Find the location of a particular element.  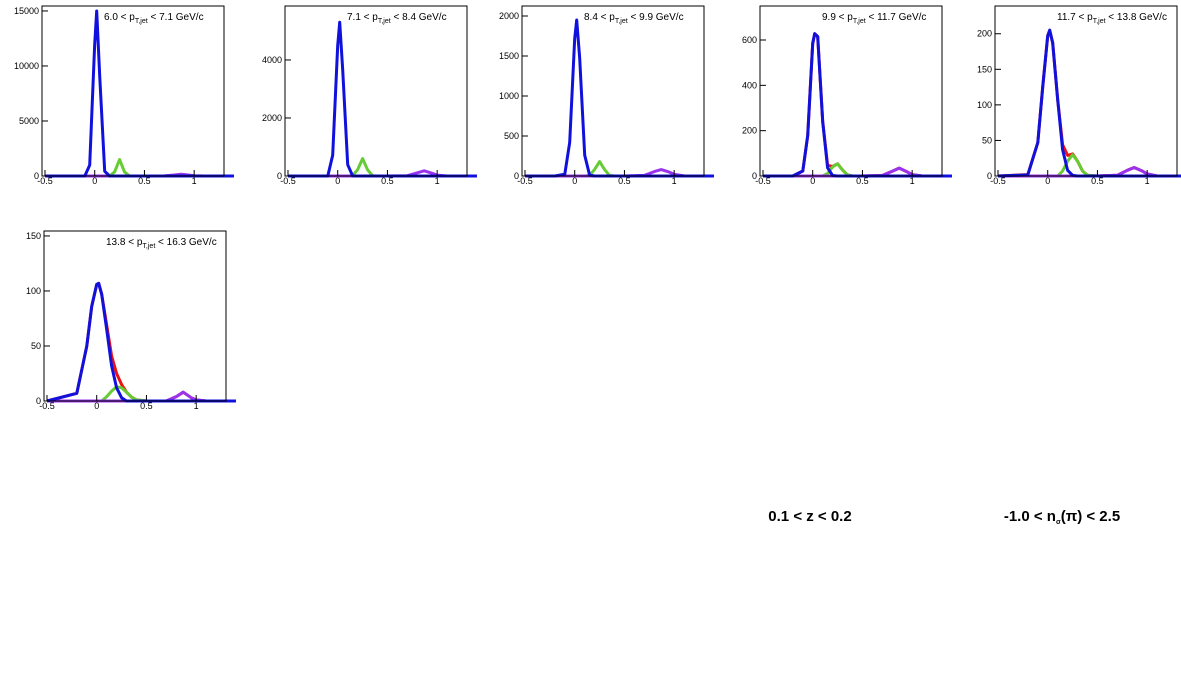

y-tick-label: 4000 is located at coordinates (272, 60).